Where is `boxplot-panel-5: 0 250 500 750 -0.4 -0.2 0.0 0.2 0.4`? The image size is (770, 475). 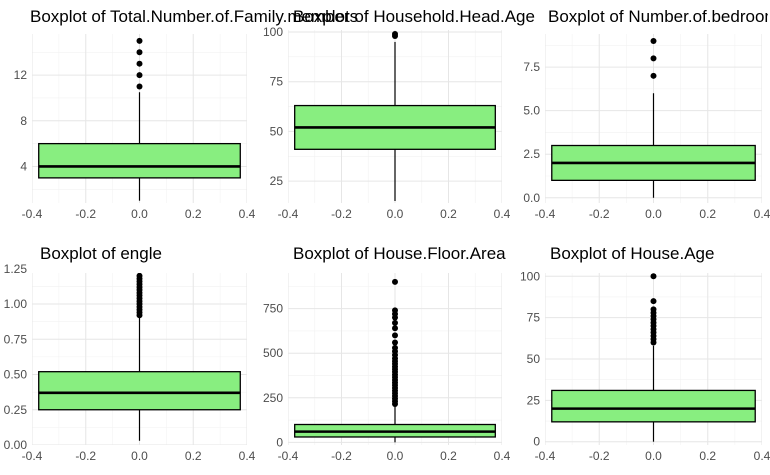 boxplot-panel-5: 0 250 500 750 -0.4 -0.2 0.0 0.2 0.4 is located at coordinates (387, 368).